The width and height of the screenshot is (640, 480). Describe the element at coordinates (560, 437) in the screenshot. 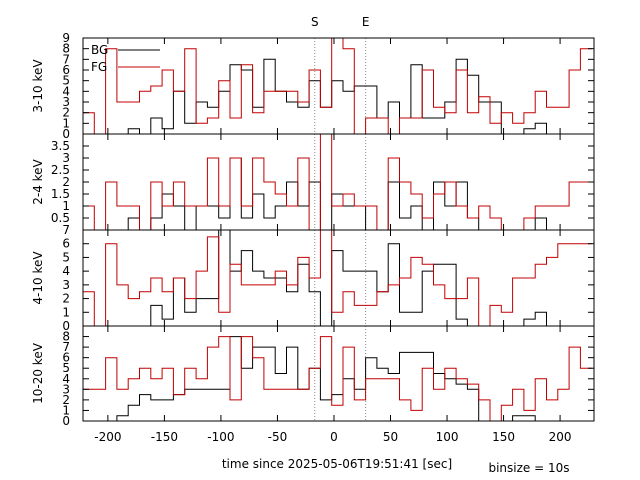

I see `x-tick-label: 200` at that location.